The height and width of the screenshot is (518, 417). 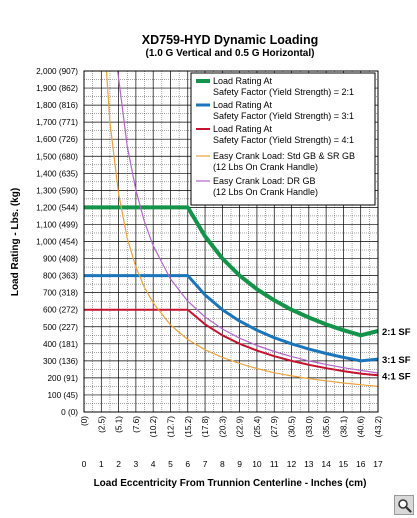 I want to click on y-tick-label: 1,300 (590), so click(x=57, y=190).